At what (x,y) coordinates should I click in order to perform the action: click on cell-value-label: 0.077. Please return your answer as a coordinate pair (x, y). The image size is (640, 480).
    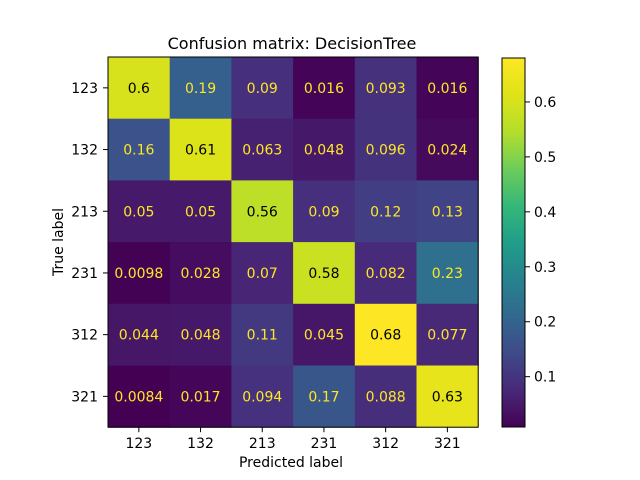
    Looking at the image, I should click on (447, 336).